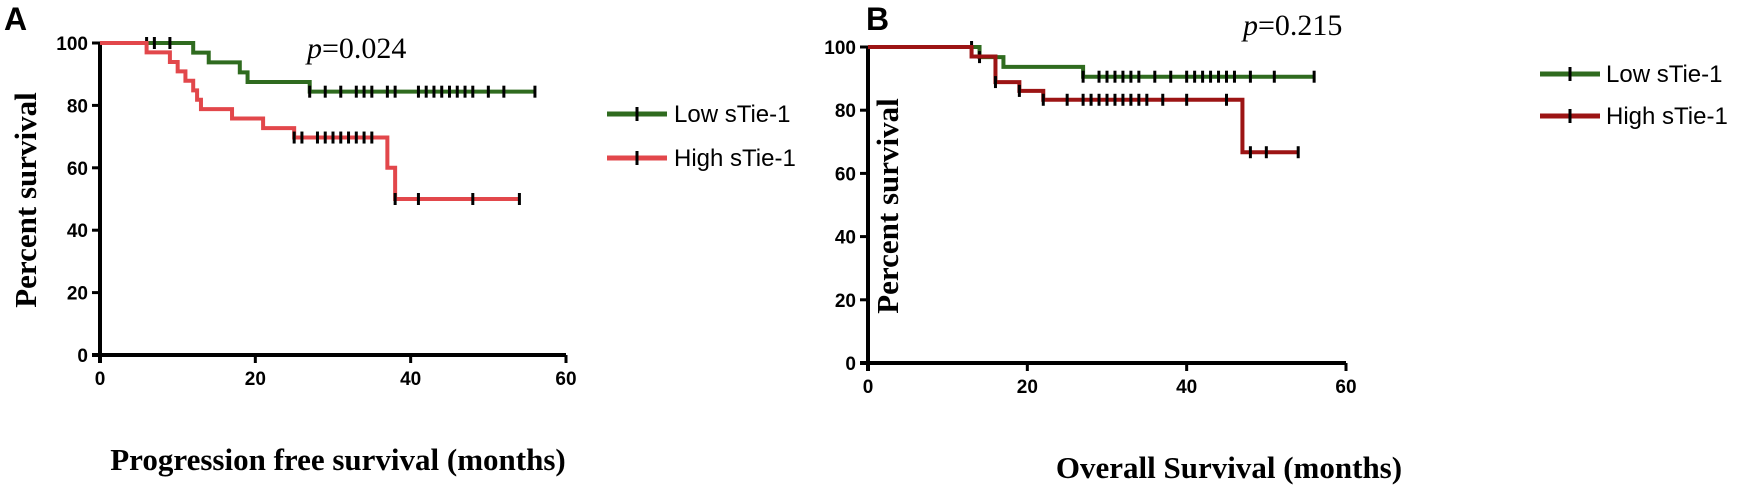 This screenshot has width=1748, height=494. What do you see at coordinates (310, 121) in the screenshot?
I see `survival-curve-high` at bounding box center [310, 121].